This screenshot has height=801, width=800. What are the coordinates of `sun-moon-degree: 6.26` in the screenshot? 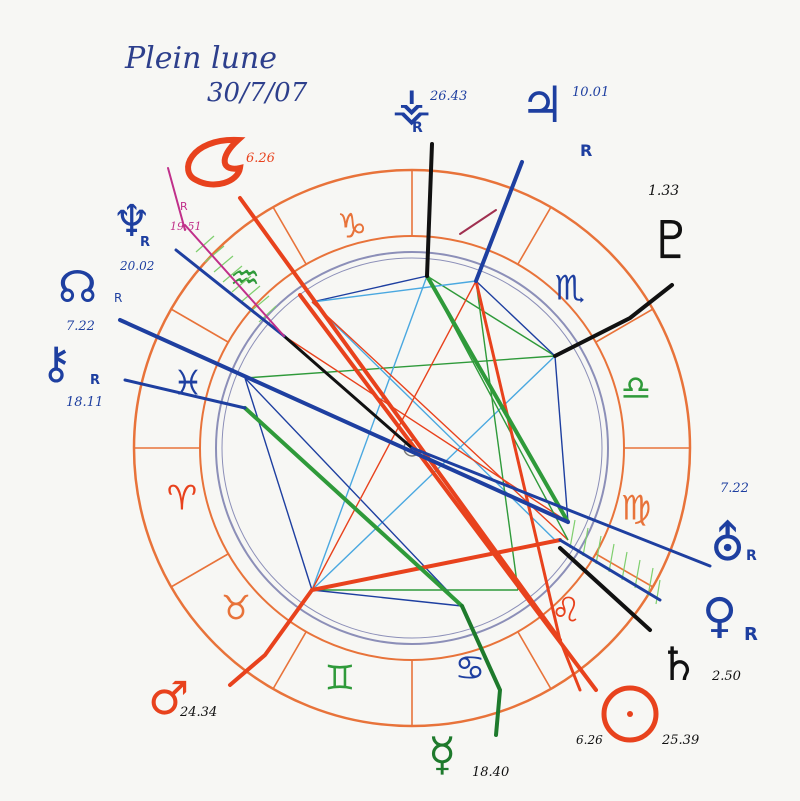 It's located at (589, 740).